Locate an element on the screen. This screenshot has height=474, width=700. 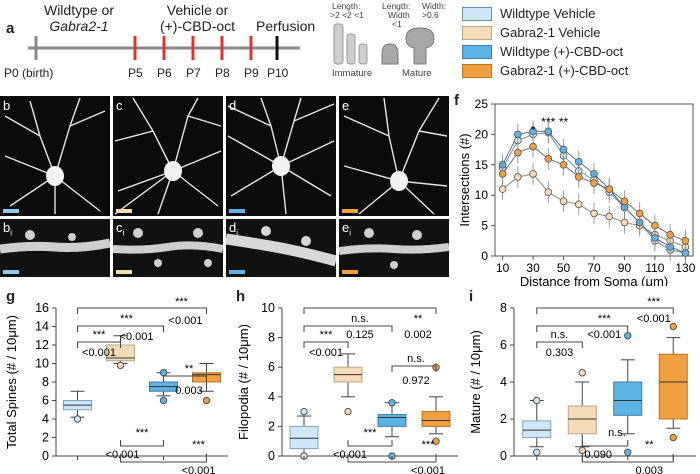
spine-immature-label: Immature is located at coordinates (352, 73).